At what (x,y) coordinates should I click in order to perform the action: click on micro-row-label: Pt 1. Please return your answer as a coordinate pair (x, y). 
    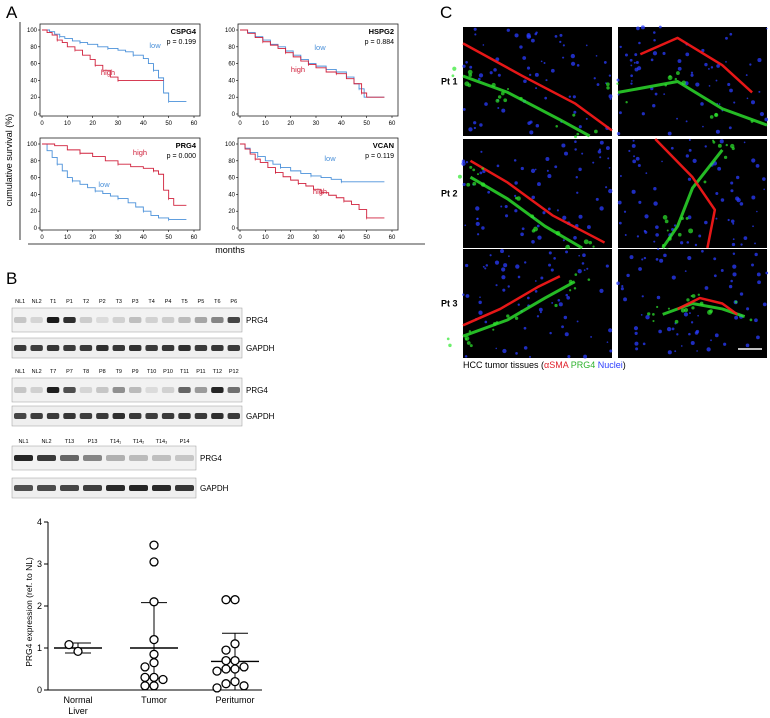
    Looking at the image, I should click on (449, 82).